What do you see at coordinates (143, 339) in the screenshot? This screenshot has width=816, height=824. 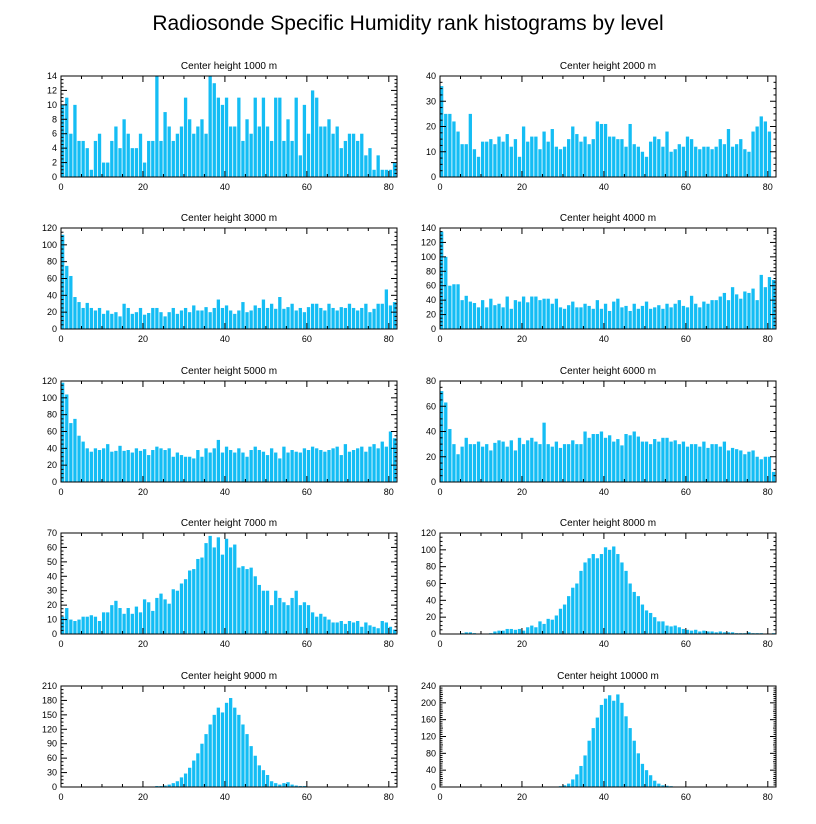 I see `panel-3-x-tick-label: 20` at bounding box center [143, 339].